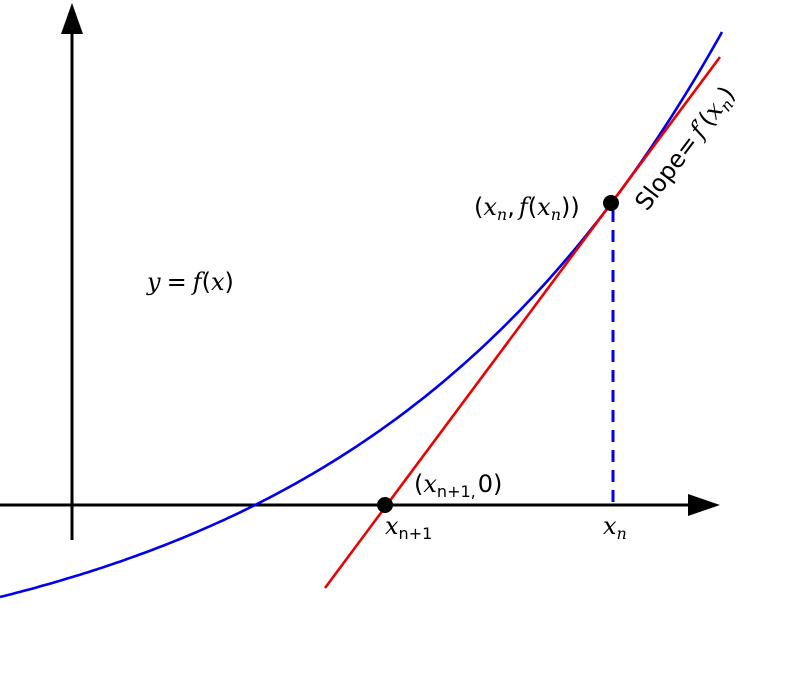  Describe the element at coordinates (611, 203) in the screenshot. I see `point-xn-fxn` at that location.